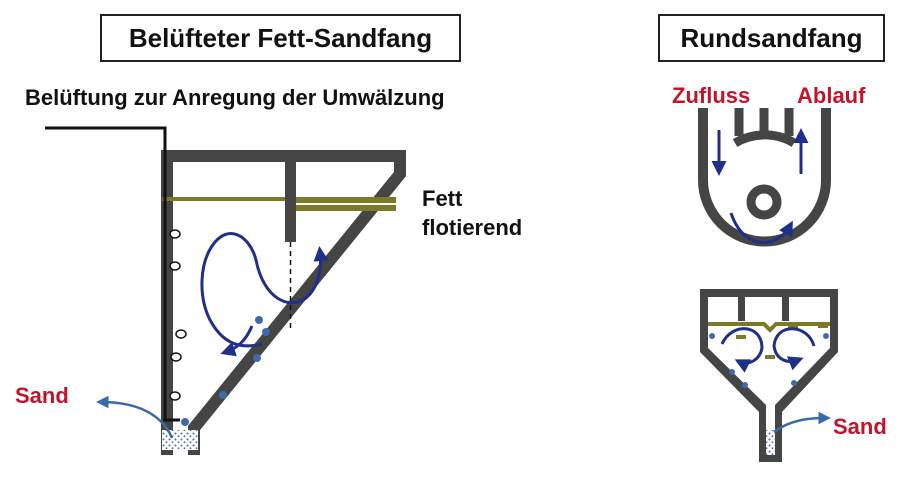  Describe the element at coordinates (442, 198) in the screenshot. I see `grease-label-line1: Fett` at that location.